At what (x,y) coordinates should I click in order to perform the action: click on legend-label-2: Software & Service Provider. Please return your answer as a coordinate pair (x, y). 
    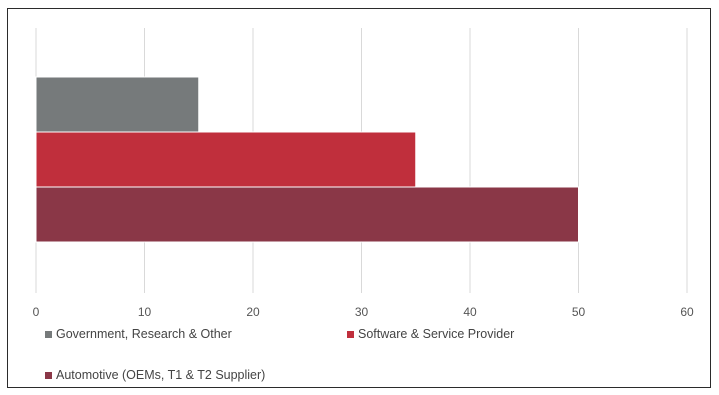
    Looking at the image, I should click on (436, 334).